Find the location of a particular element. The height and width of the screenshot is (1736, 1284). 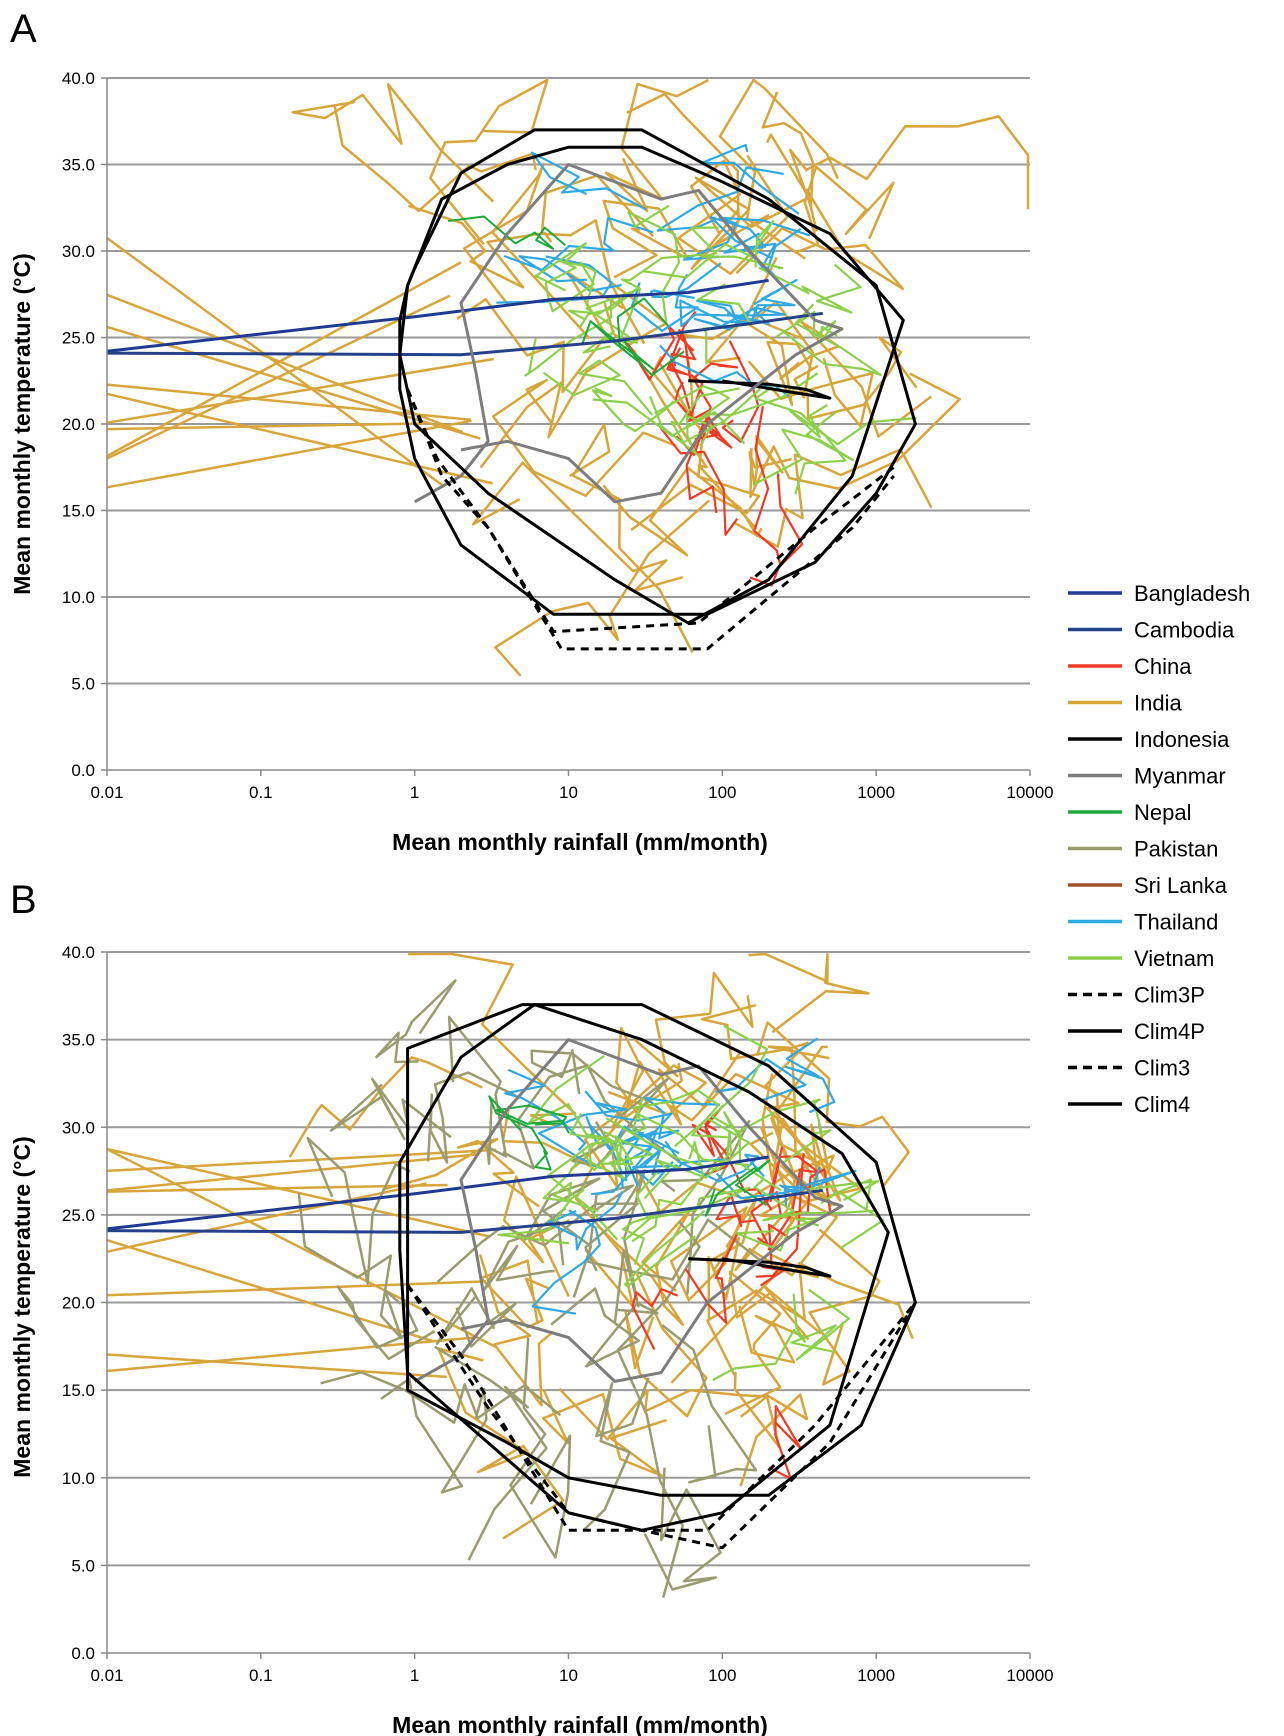

legend-label: Vietnam is located at coordinates (1174, 958).